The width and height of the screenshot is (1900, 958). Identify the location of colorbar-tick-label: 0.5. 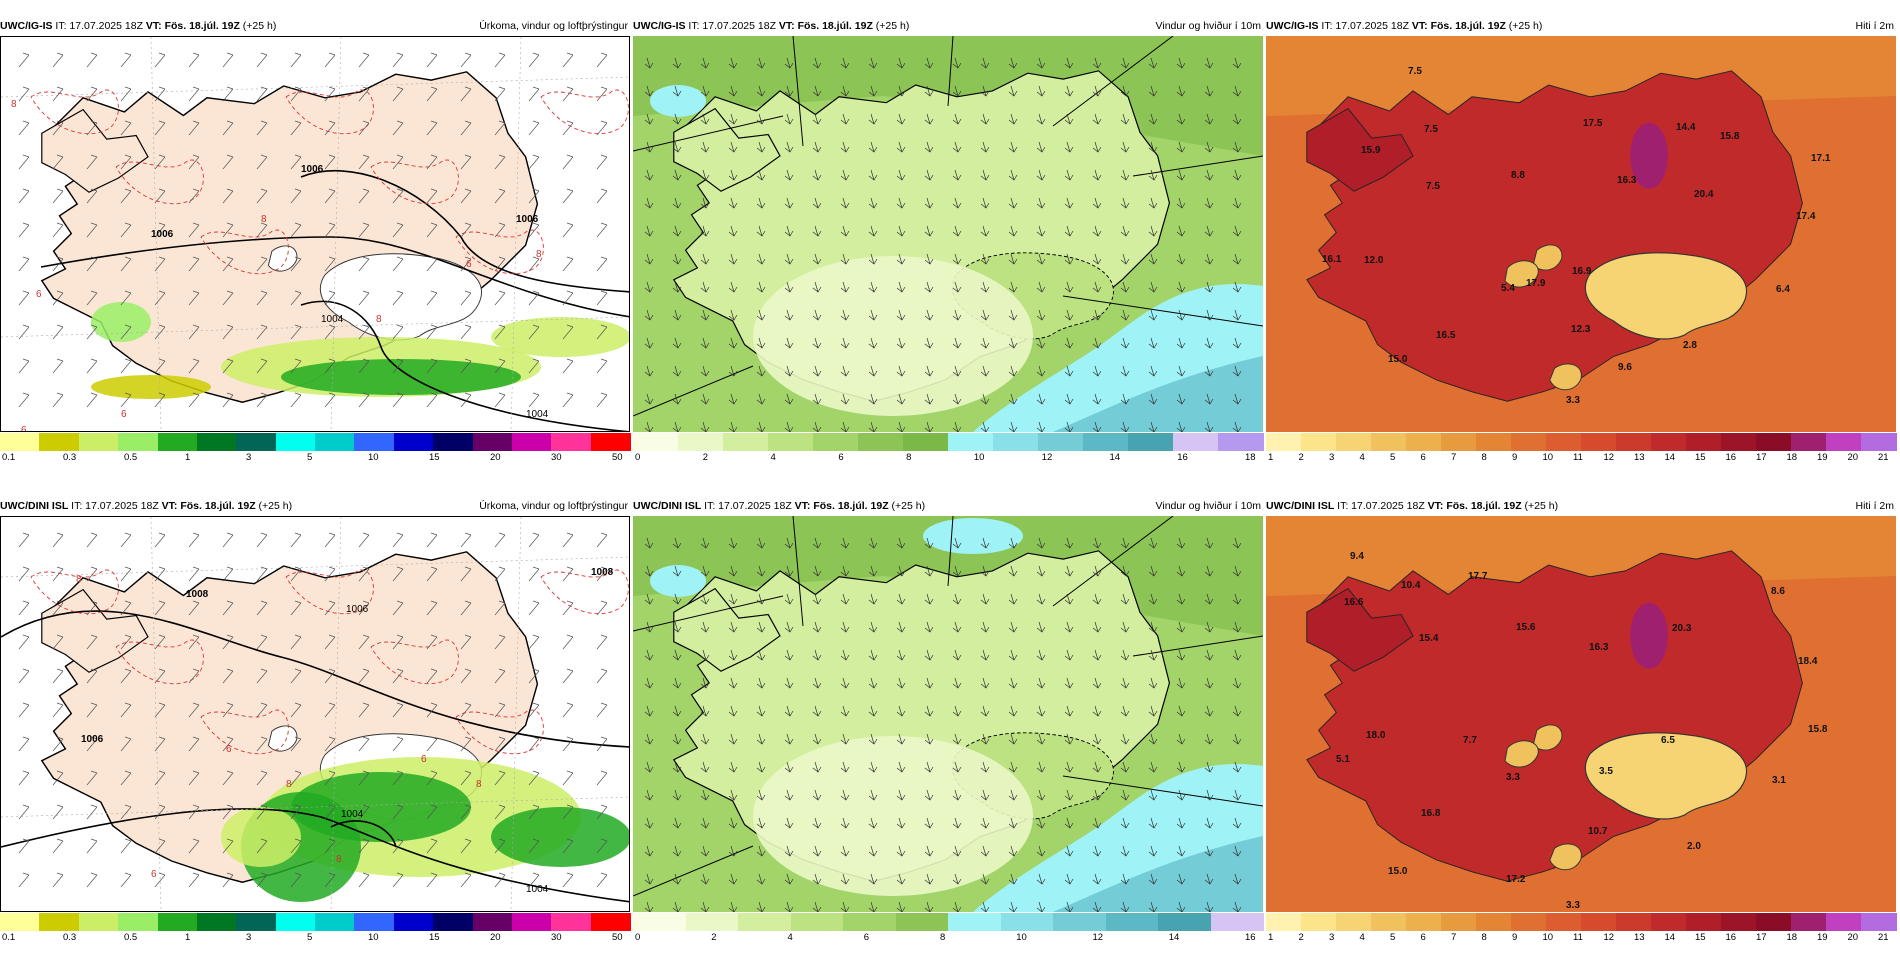
(131, 457).